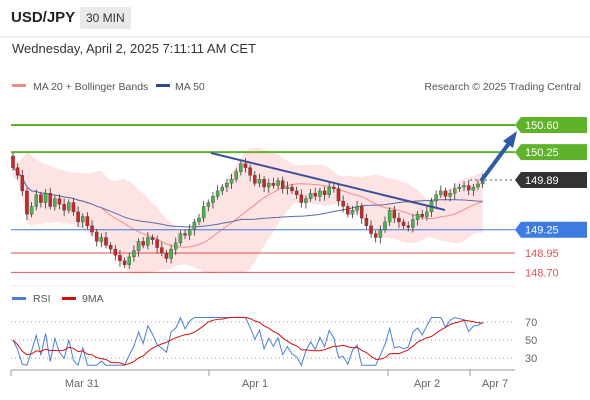 The image size is (590, 400). Describe the element at coordinates (134, 48) in the screenshot. I see `chart-datetime: Wednesday, April 2, 2025 7:11:11 AM CET` at that location.